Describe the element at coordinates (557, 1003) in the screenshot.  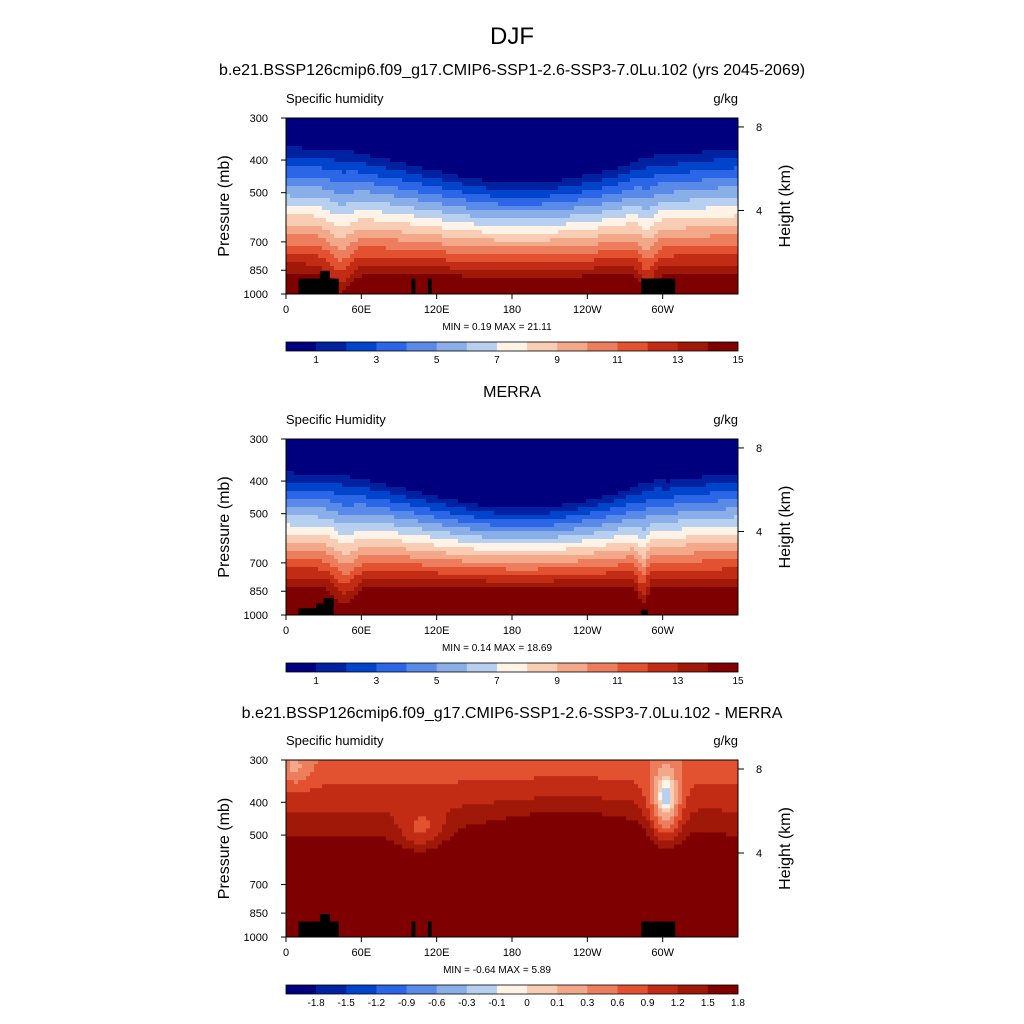
I see `colorbar-label: 0.1` at that location.